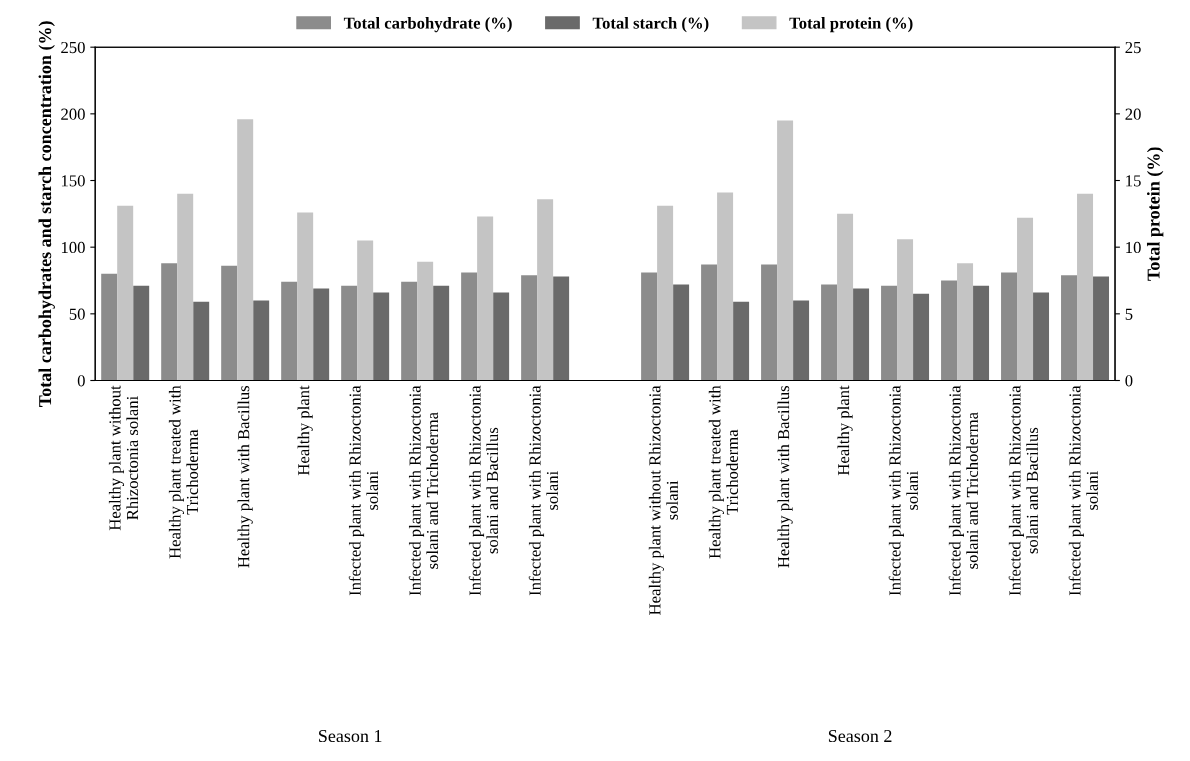  Describe the element at coordinates (73, 247) in the screenshot. I see `y-tick-label: 100` at that location.